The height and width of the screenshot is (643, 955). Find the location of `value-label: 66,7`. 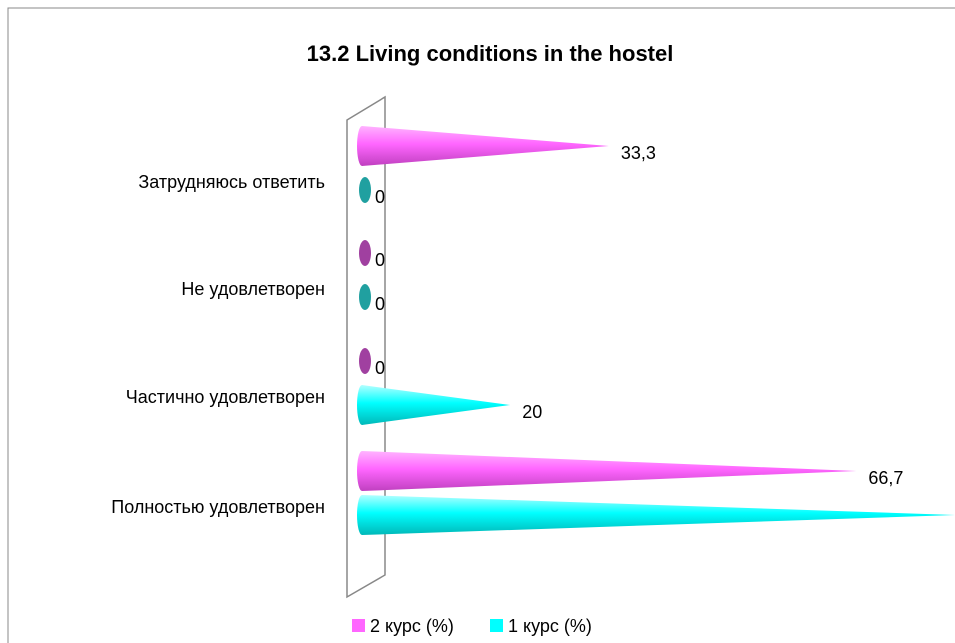

value-label: 66,7 is located at coordinates (885, 478).